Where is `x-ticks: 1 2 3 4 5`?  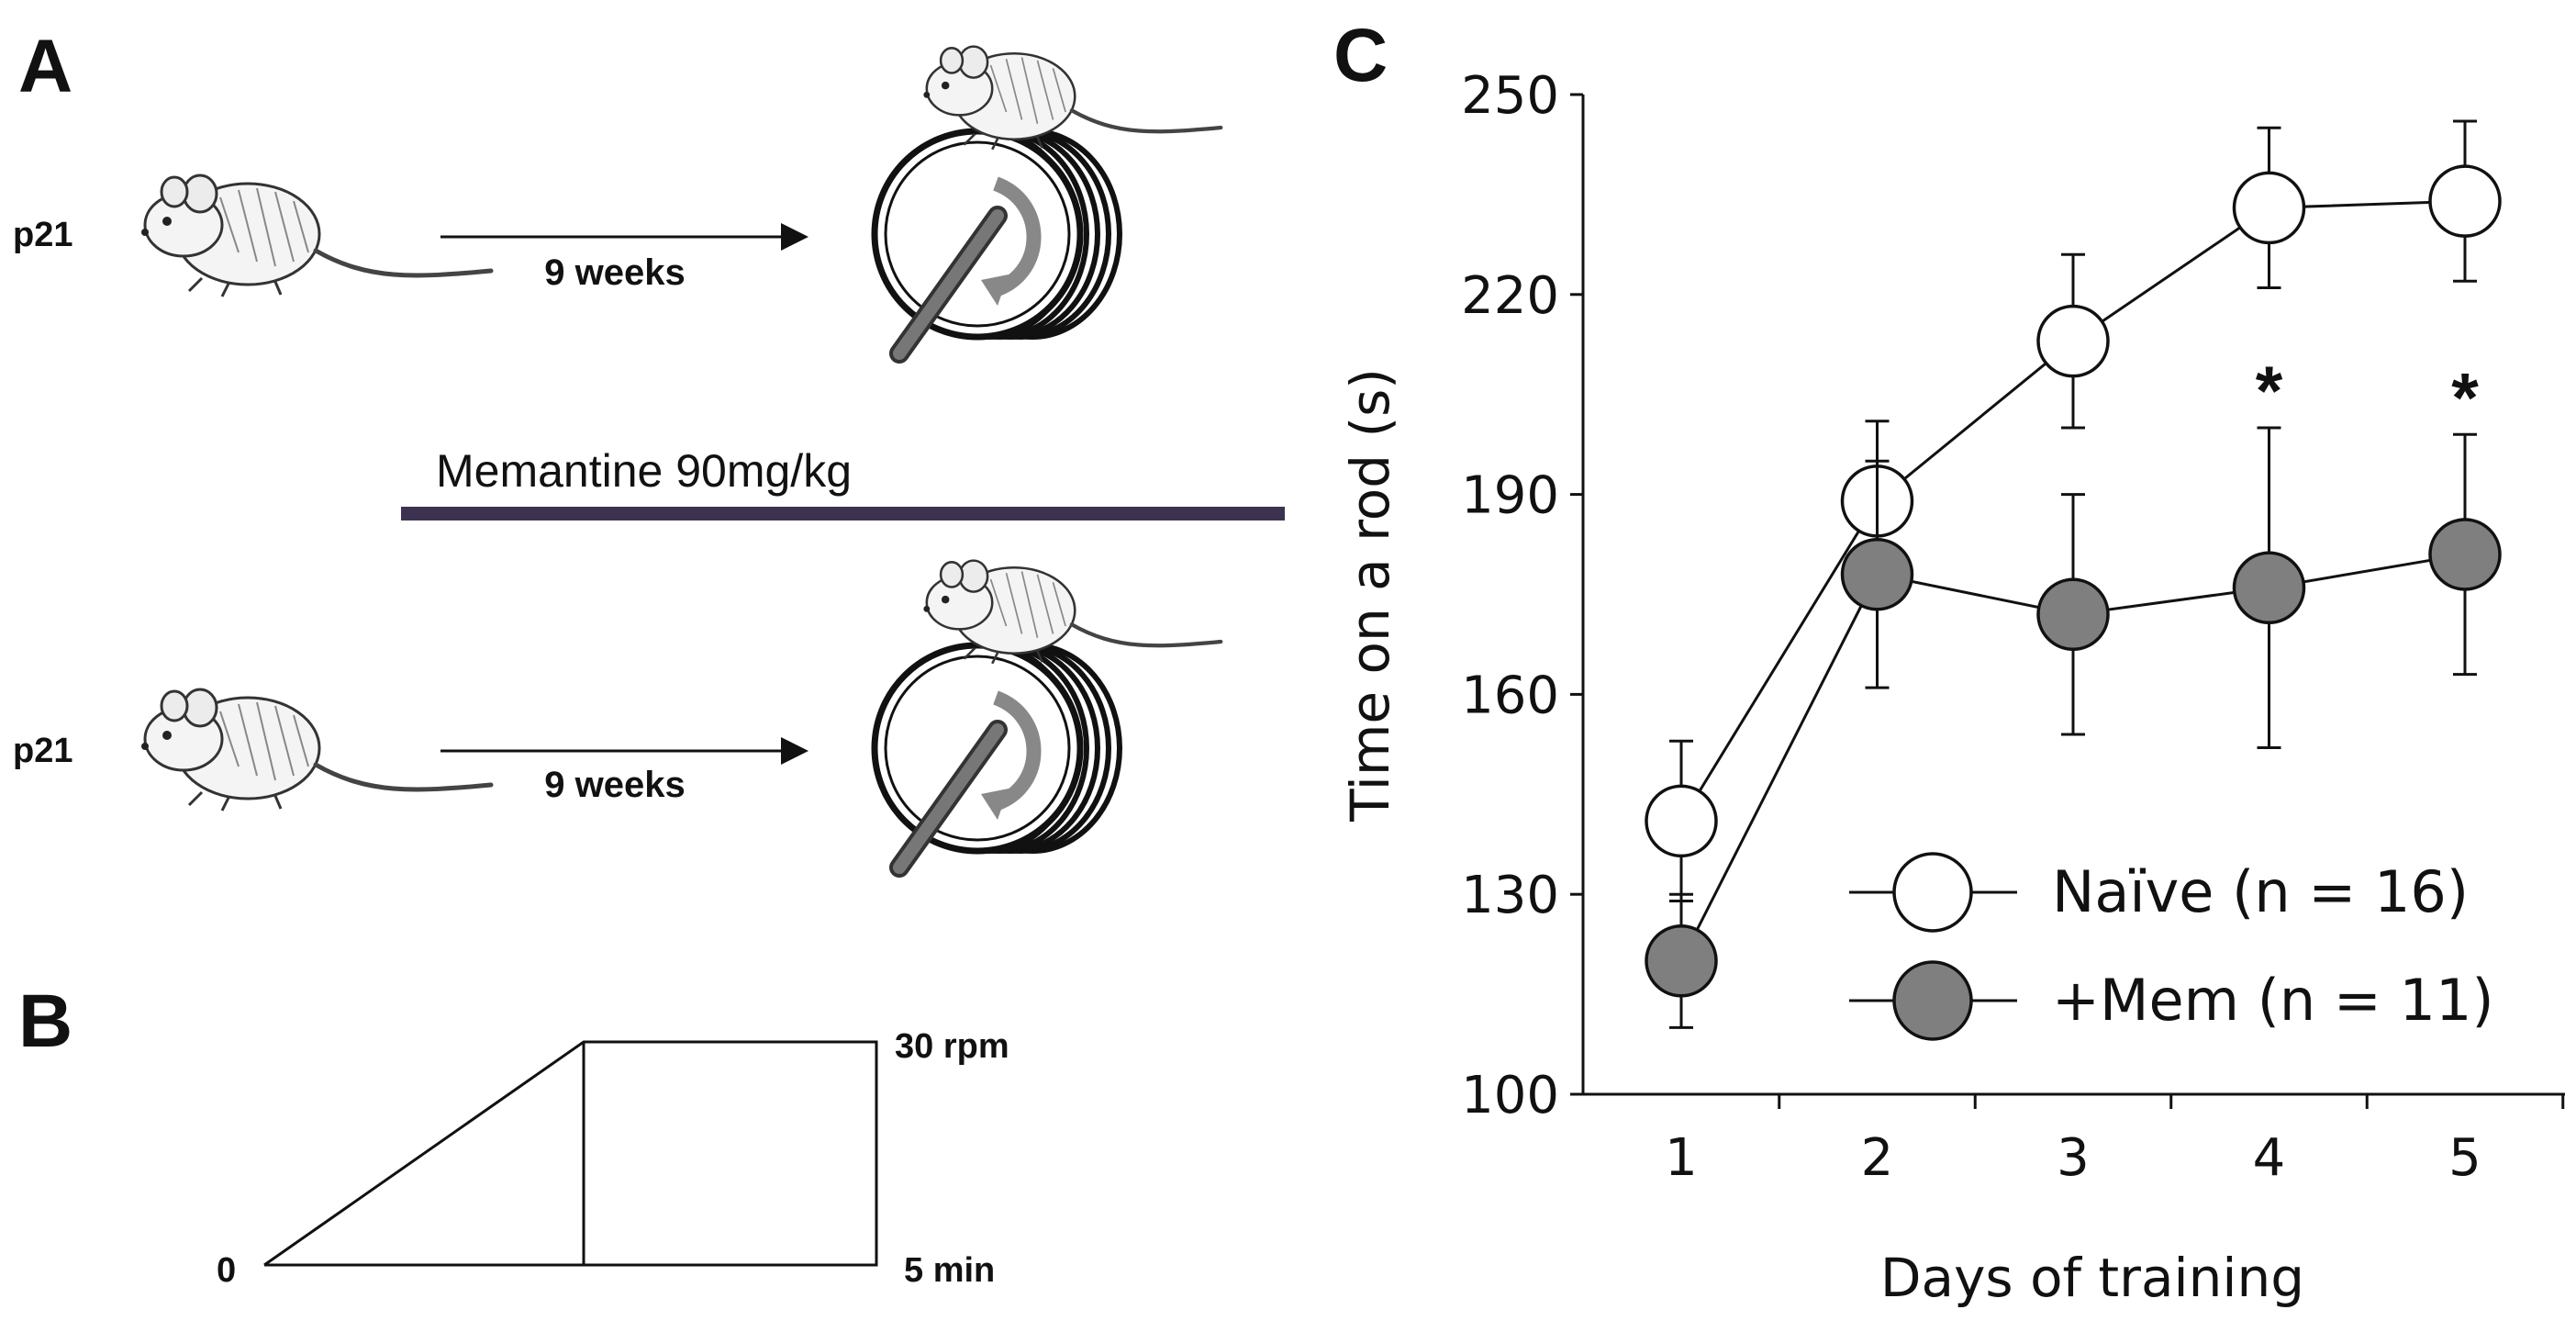 x-ticks: 1 2 3 4 5 is located at coordinates (2115, 1141).